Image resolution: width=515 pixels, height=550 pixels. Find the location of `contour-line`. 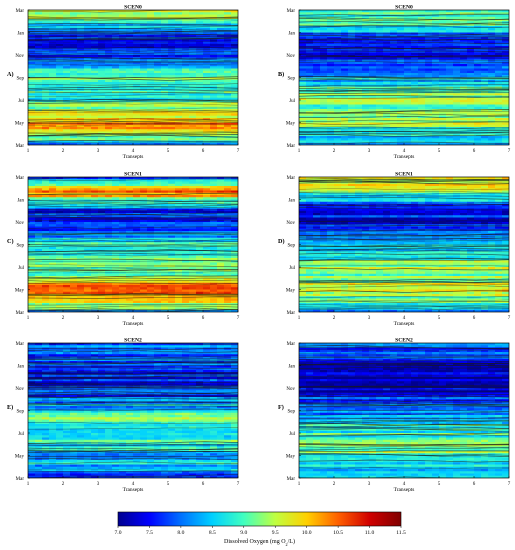

contour-line is located at coordinates (133, 121).